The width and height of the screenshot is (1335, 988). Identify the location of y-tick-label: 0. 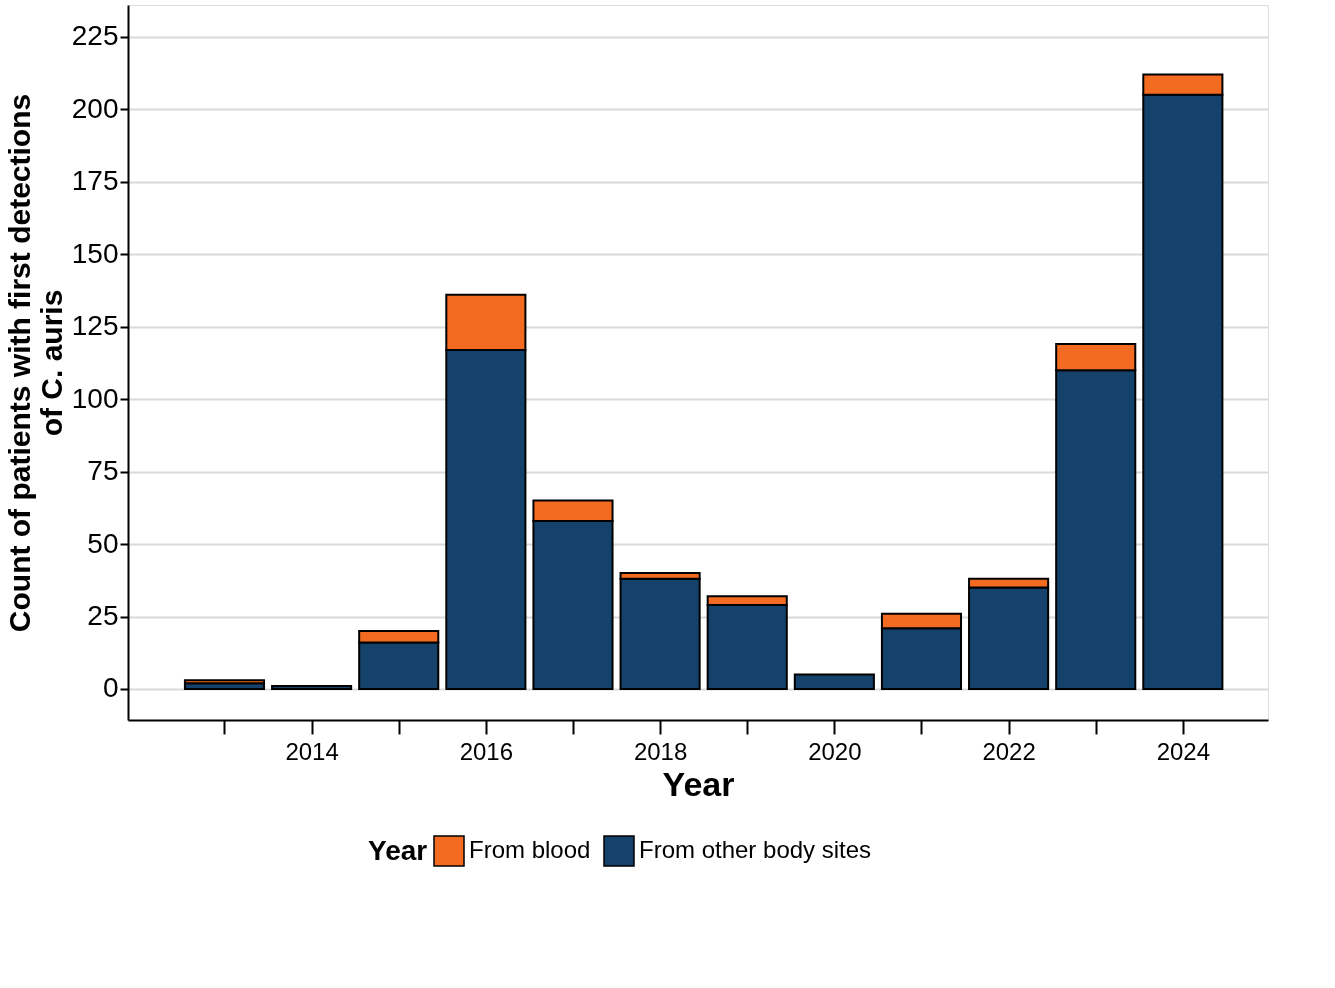
(110, 688).